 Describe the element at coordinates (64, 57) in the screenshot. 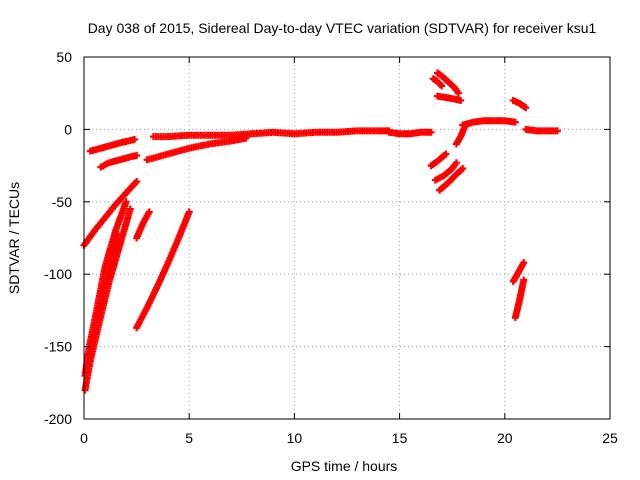

I see `y-tick-label: 50` at that location.